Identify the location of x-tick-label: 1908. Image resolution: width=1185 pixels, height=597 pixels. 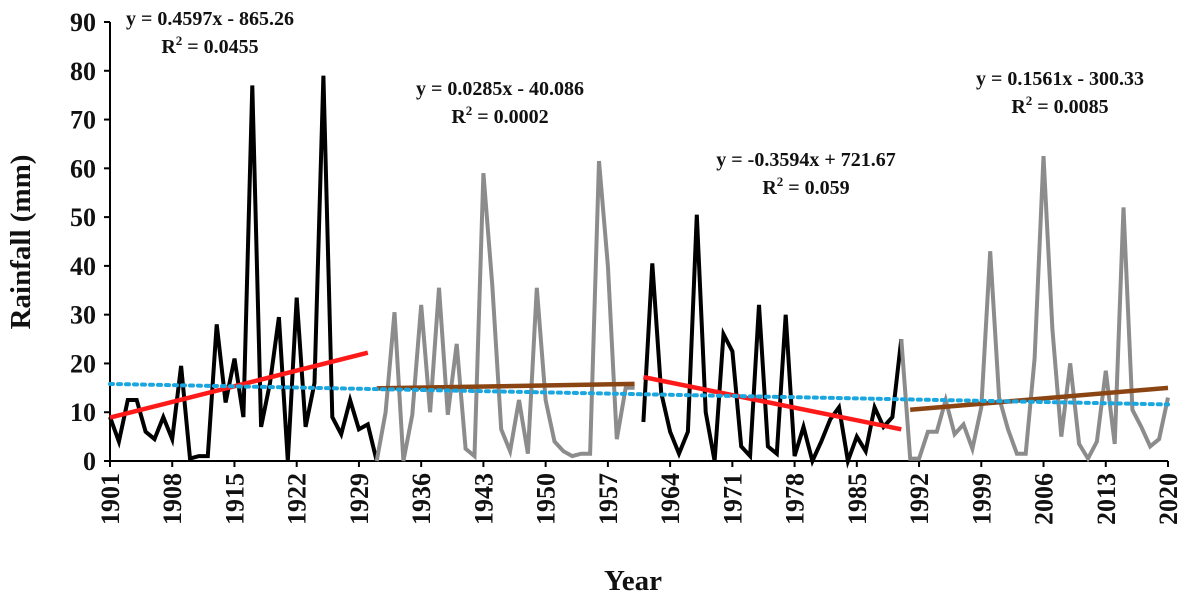
(172, 499).